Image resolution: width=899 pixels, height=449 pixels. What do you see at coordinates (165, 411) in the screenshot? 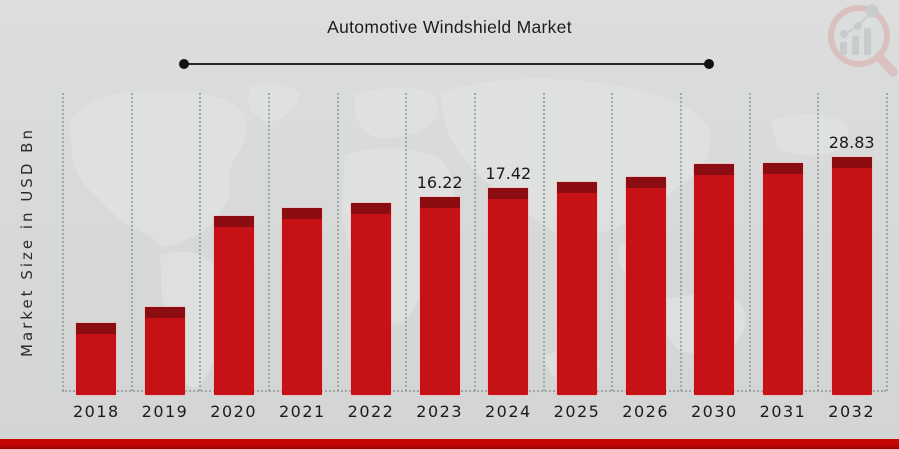
I see `x-tick-label: 2019` at bounding box center [165, 411].